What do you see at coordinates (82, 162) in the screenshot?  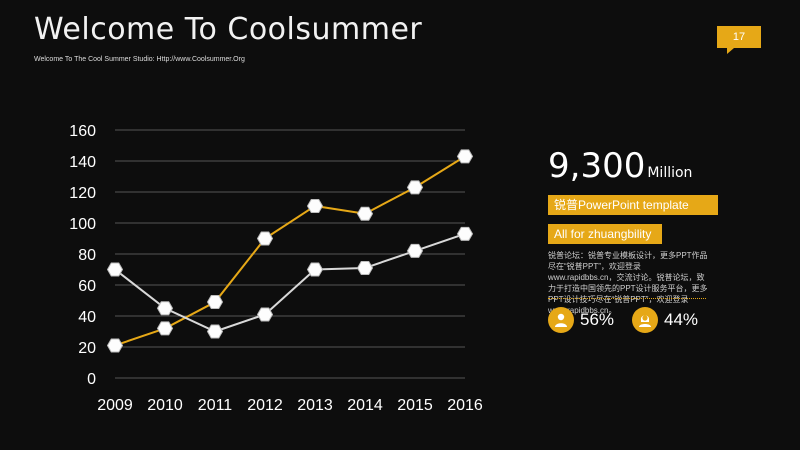 I see `y-tick-label: 140` at bounding box center [82, 162].